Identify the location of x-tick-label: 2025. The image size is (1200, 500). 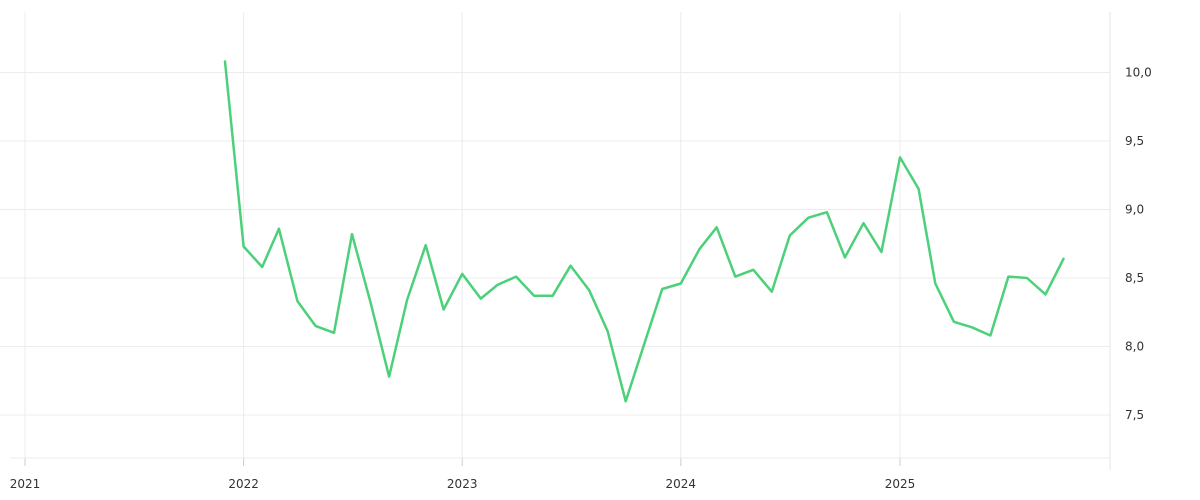
(900, 484).